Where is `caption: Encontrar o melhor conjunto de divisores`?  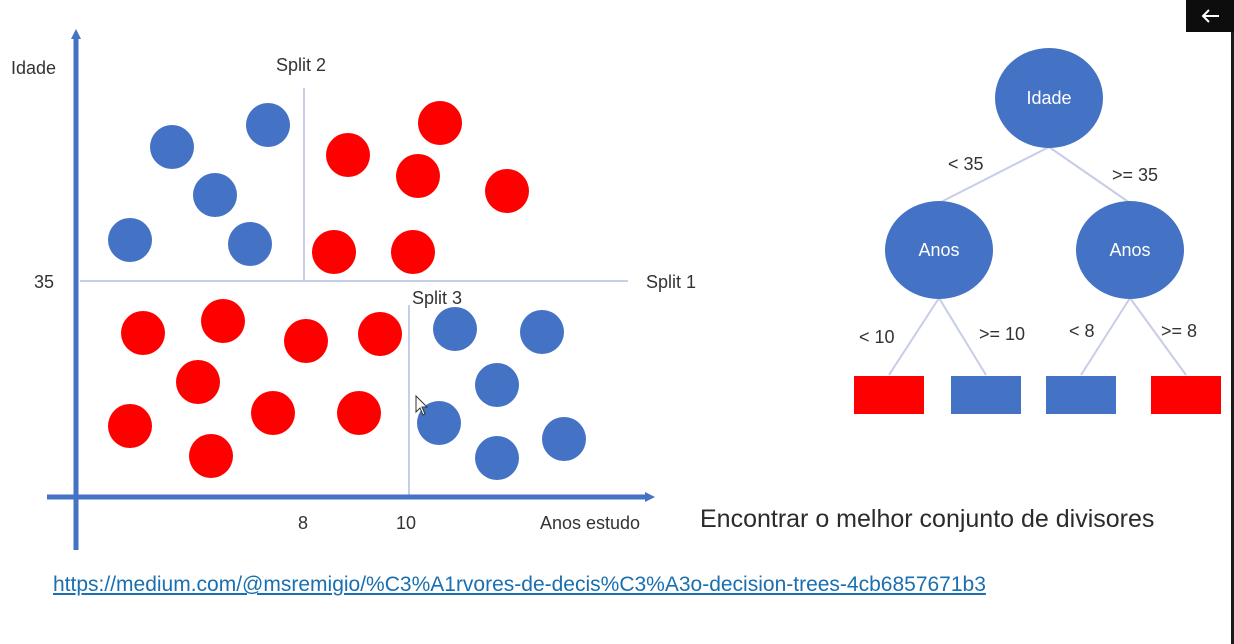
caption: Encontrar o melhor conjunto de divisores is located at coordinates (927, 519).